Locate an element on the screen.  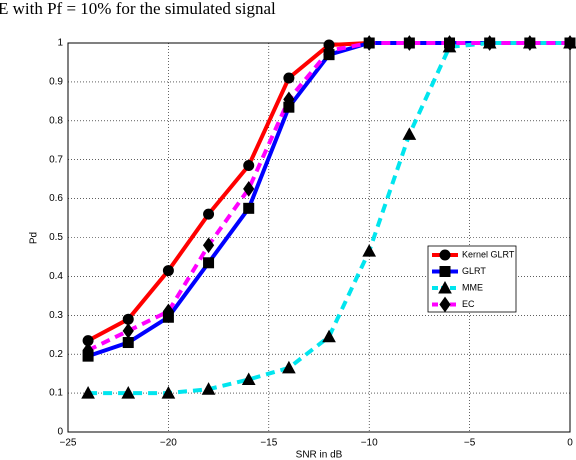
y-tick-label: 0.9 is located at coordinates (56, 82).